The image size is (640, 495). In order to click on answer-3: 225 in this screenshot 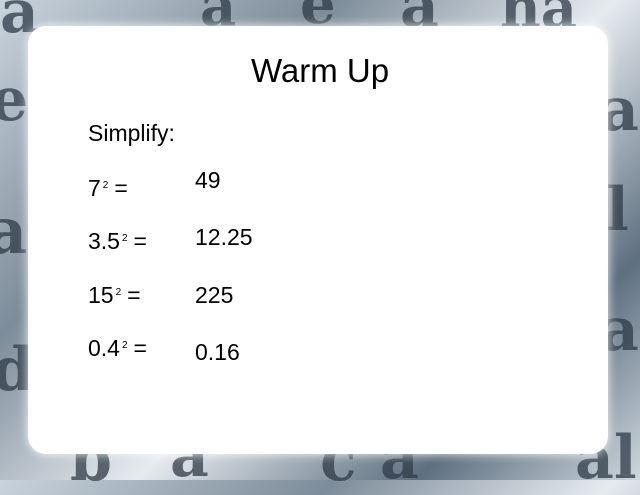, I will do `click(214, 295)`.